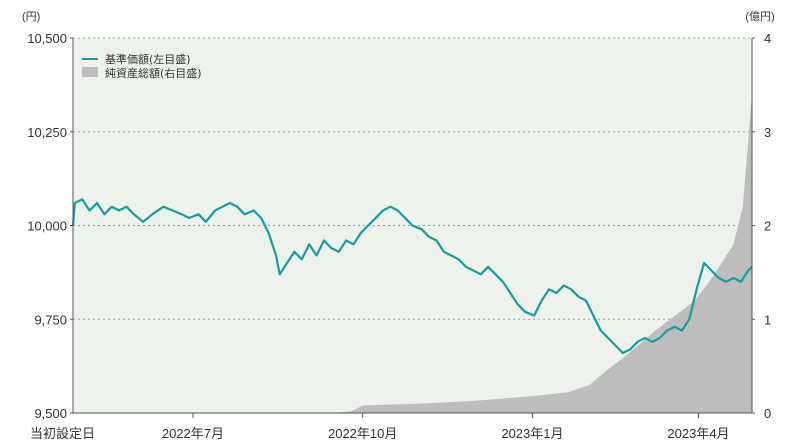 The height and width of the screenshot is (443, 795). What do you see at coordinates (50, 413) in the screenshot?
I see `left-tick-label: 9,500` at bounding box center [50, 413].